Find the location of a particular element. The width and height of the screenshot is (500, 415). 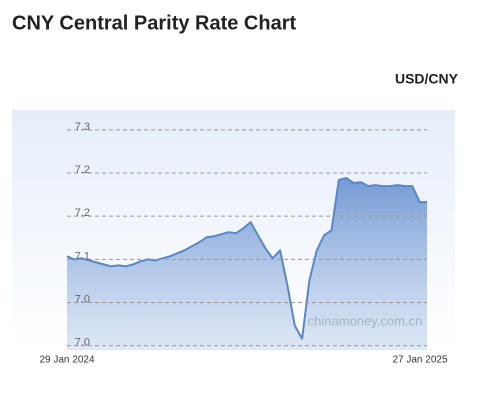

chart-title: CNY Central Parity Rate Chart is located at coordinates (154, 23).